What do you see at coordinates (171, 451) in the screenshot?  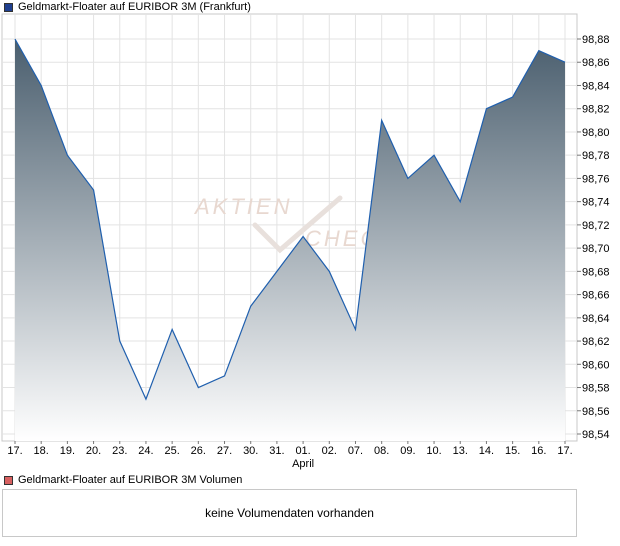 I see `x-tick-label: 25.` at bounding box center [171, 451].